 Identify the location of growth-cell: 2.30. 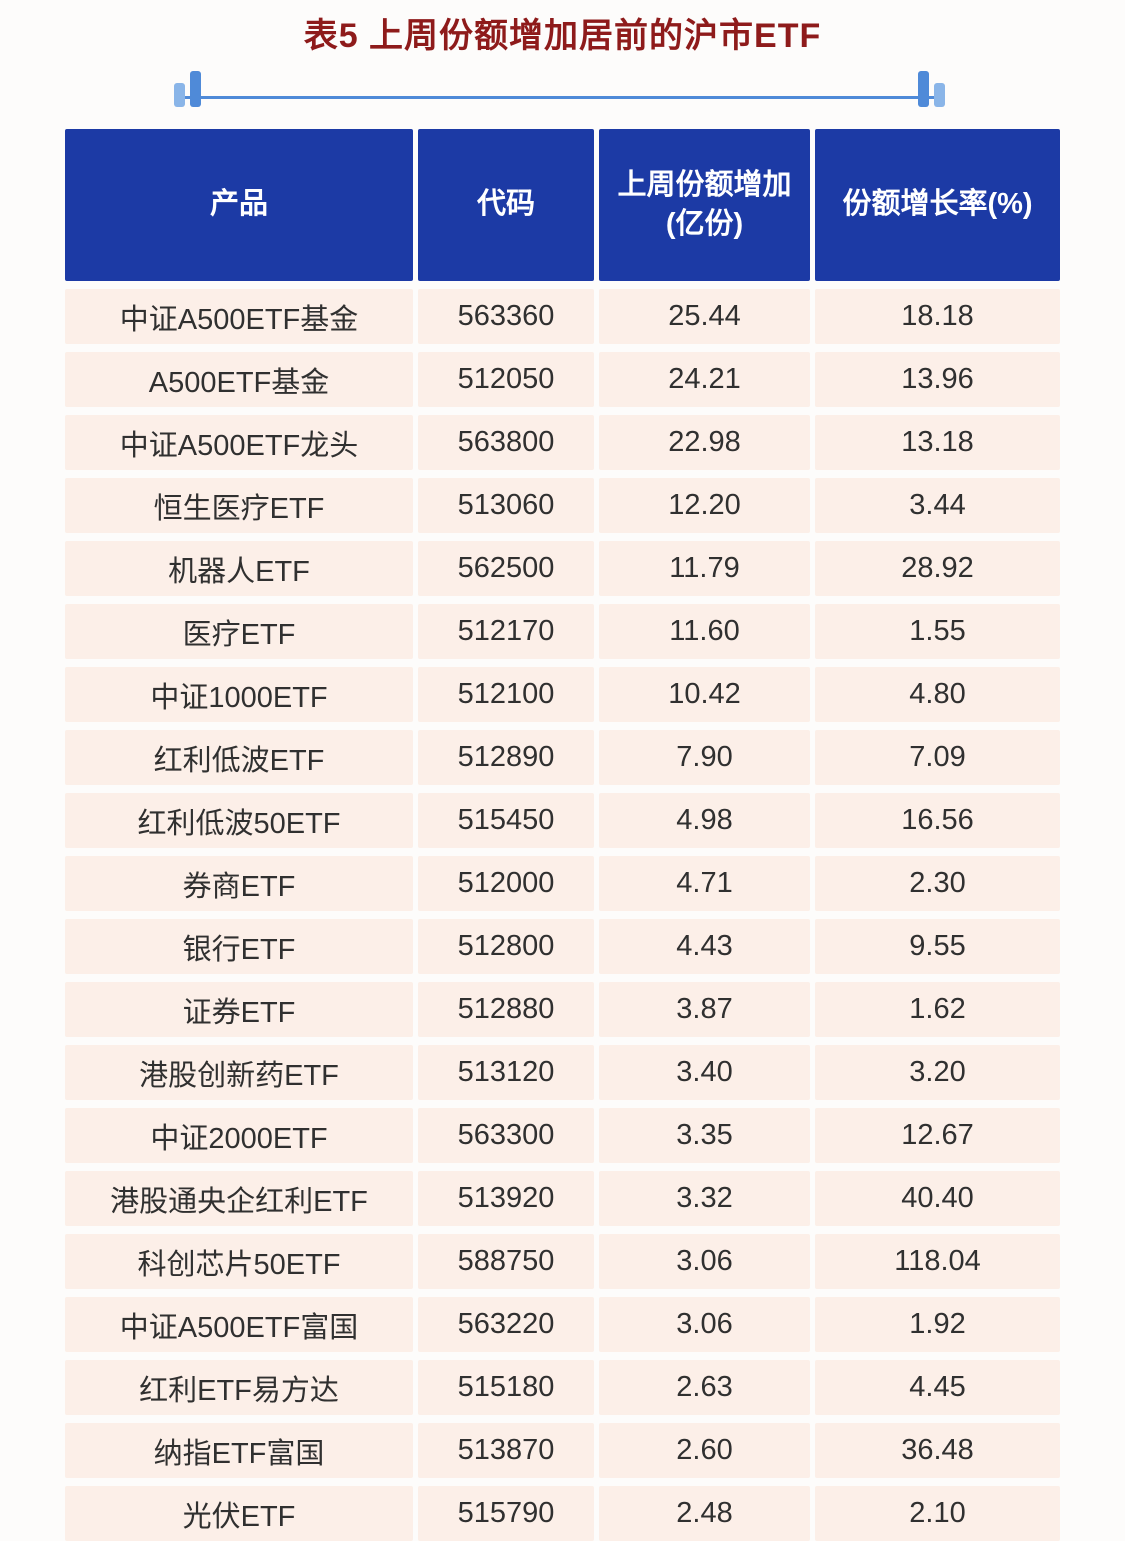
(937, 883).